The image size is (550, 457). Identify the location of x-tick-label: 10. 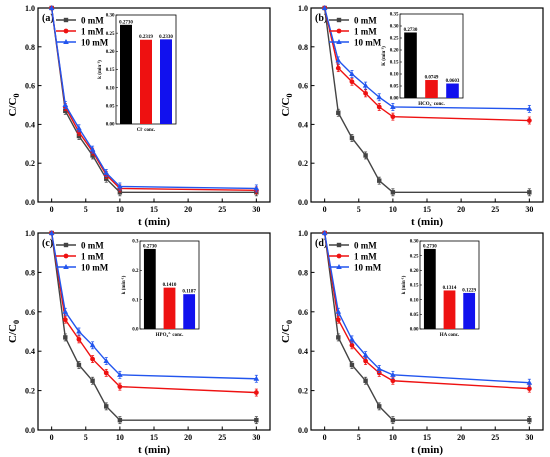
(393, 437).